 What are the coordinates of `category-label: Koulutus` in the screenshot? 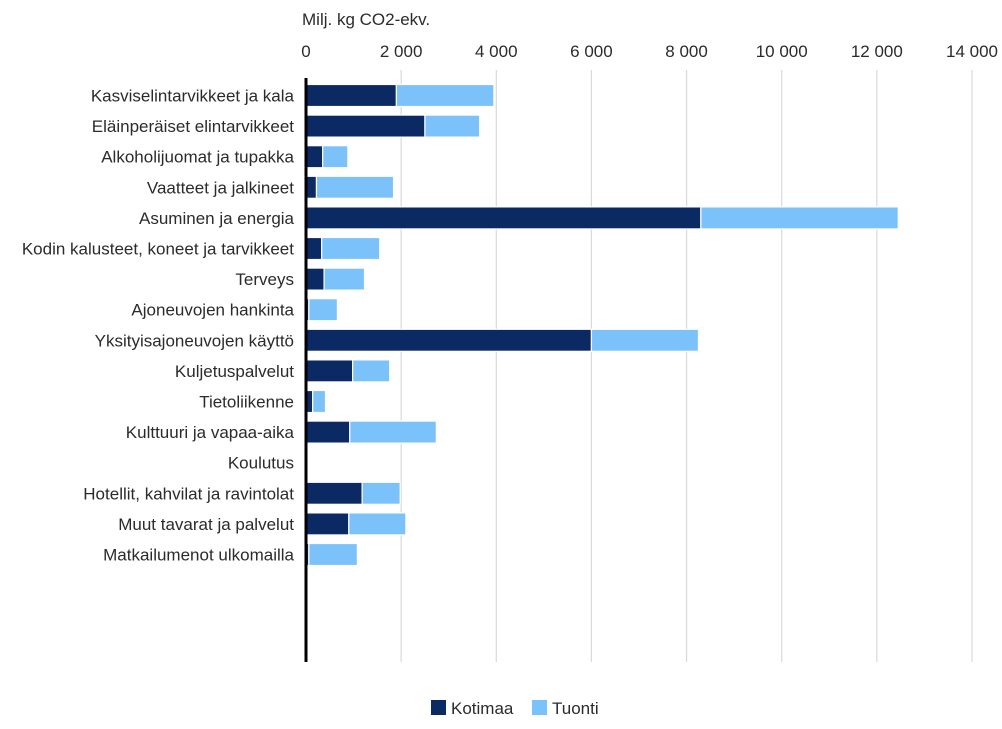 It's located at (261, 463).